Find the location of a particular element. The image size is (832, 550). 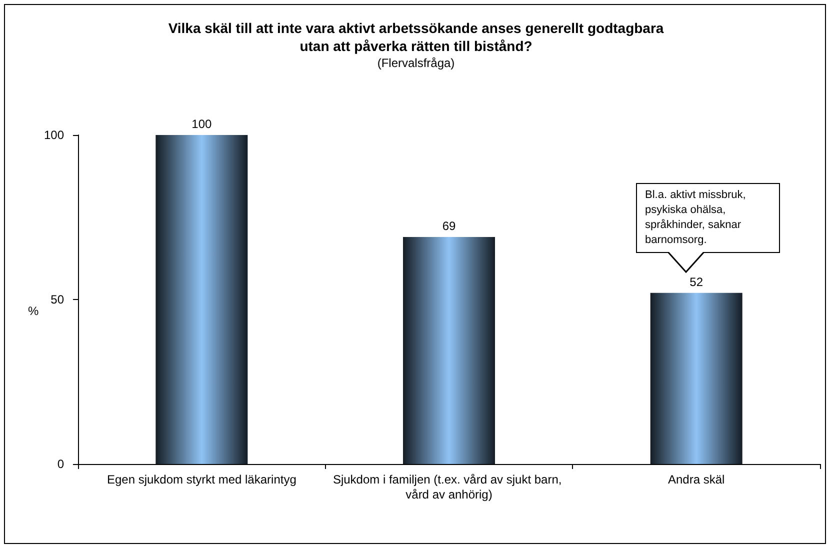

y-tick-label: 0 is located at coordinates (60, 464).